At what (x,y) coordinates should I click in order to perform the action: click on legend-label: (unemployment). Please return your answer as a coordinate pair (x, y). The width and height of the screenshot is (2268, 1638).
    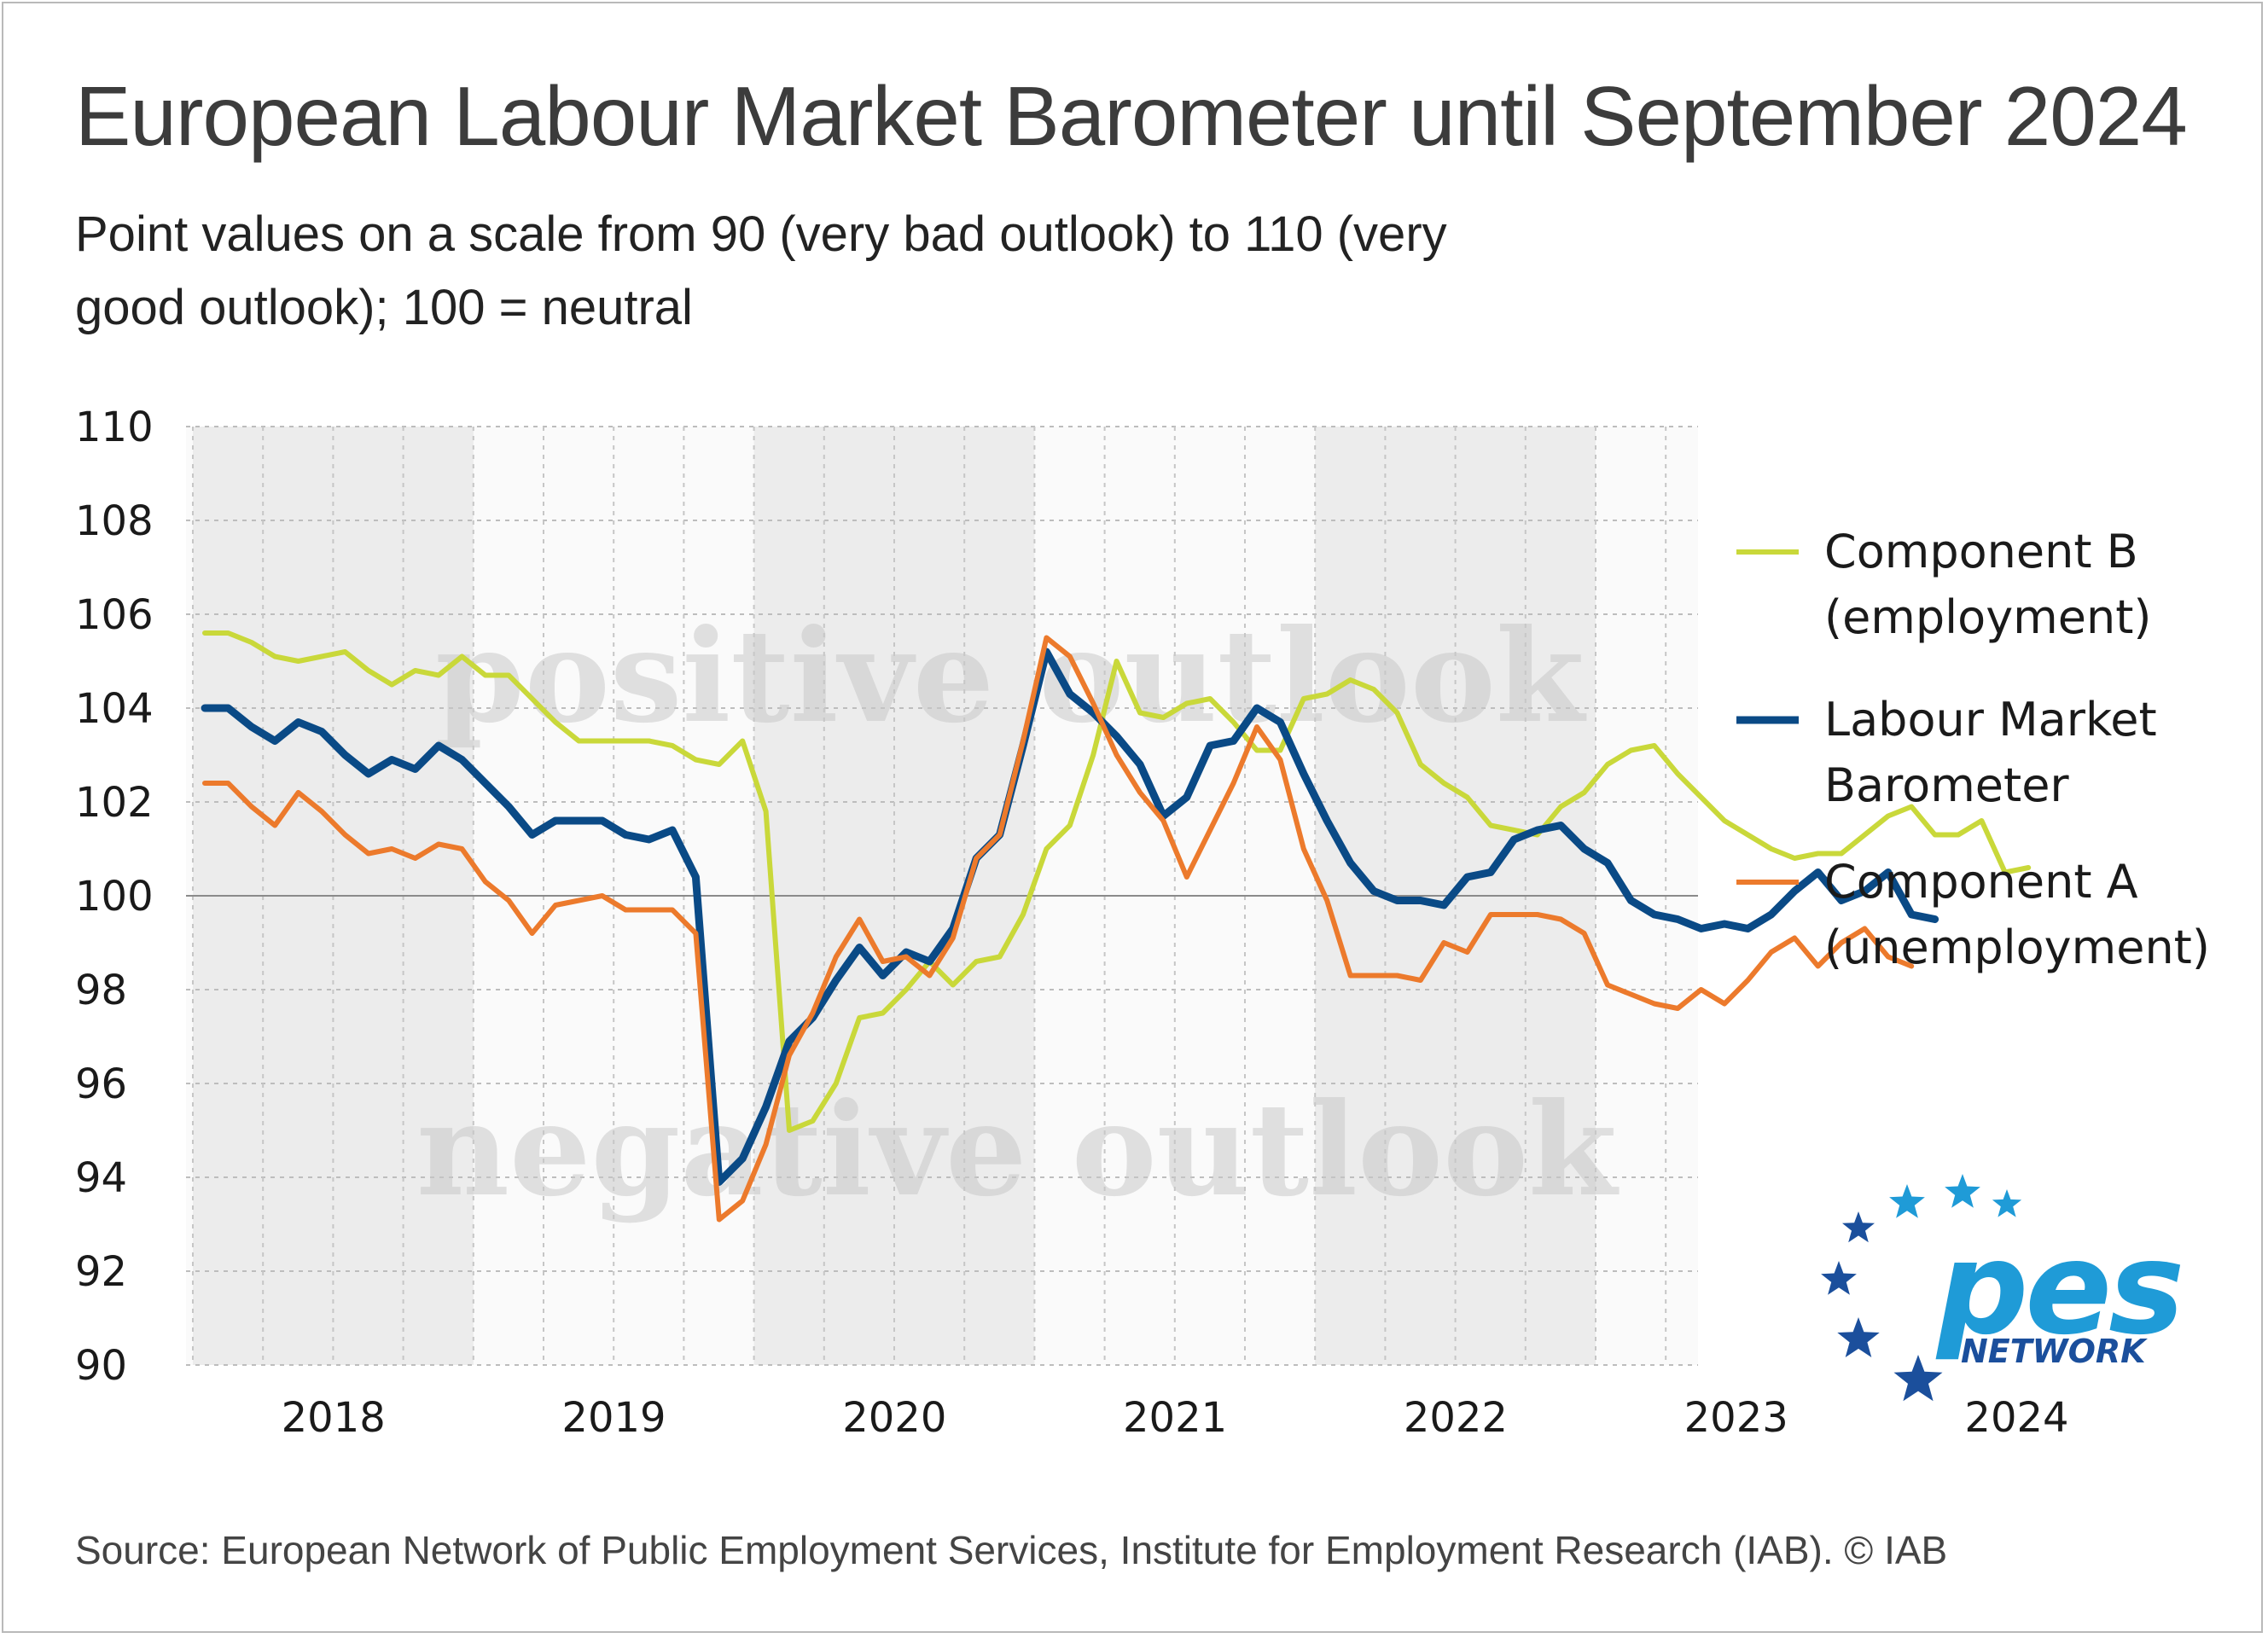
    Looking at the image, I should click on (2017, 947).